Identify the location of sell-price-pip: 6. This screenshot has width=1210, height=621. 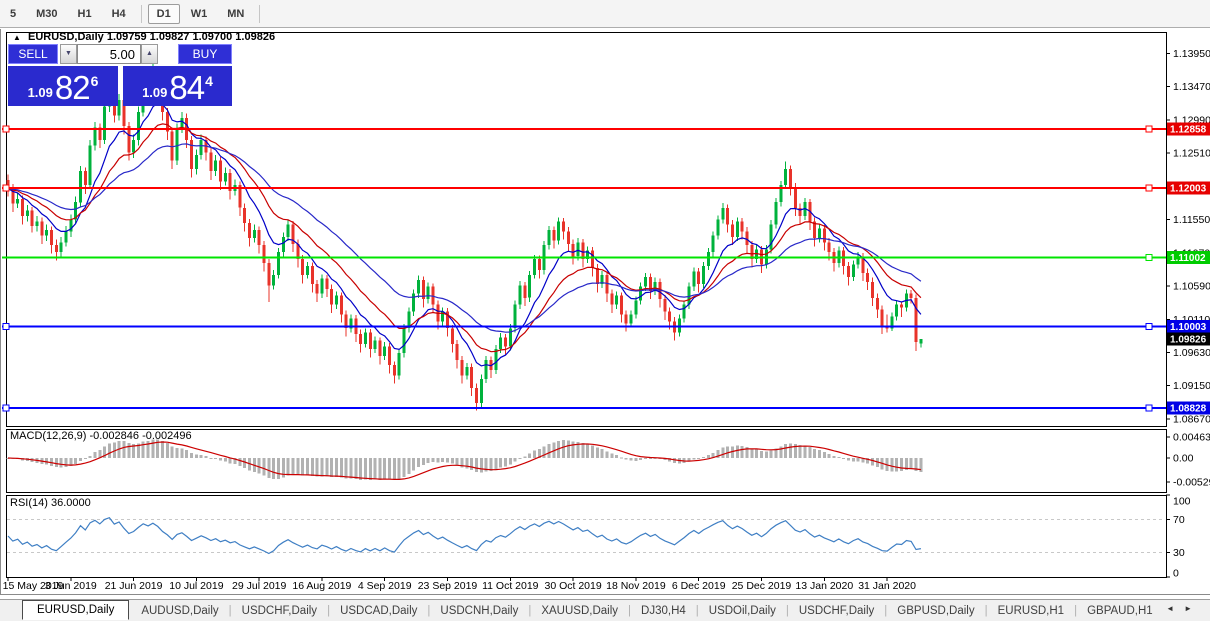
(94, 81).